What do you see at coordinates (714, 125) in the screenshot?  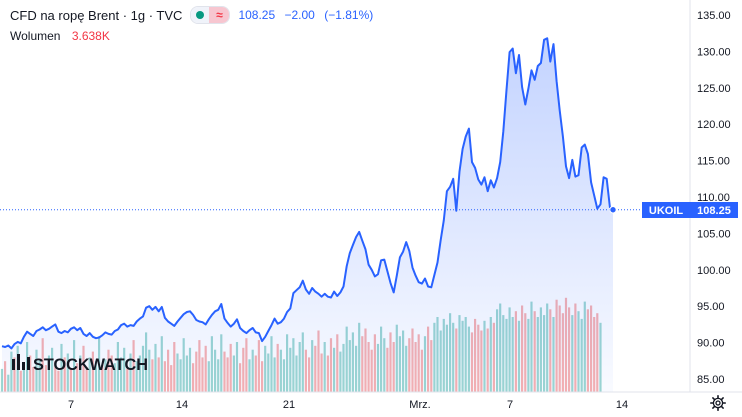 I see `price-tick-label: 120.00` at bounding box center [714, 125].